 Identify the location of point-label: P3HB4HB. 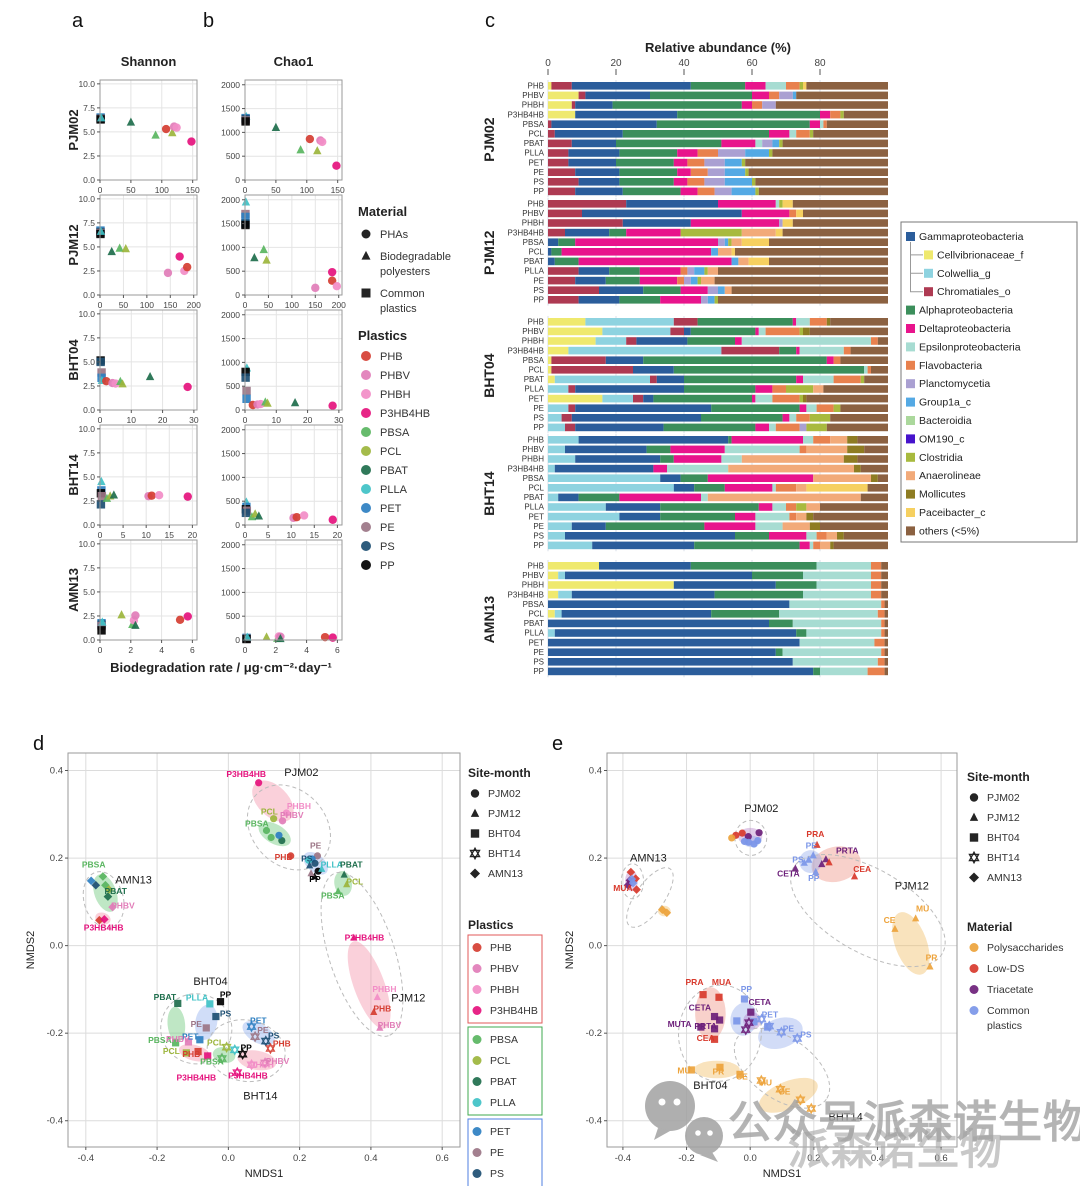
(365, 937).